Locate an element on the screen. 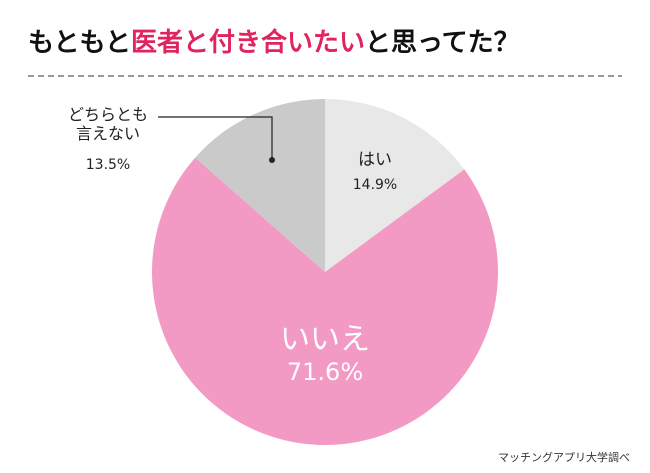  source: マッチングアプリ大学調べ is located at coordinates (564, 457).